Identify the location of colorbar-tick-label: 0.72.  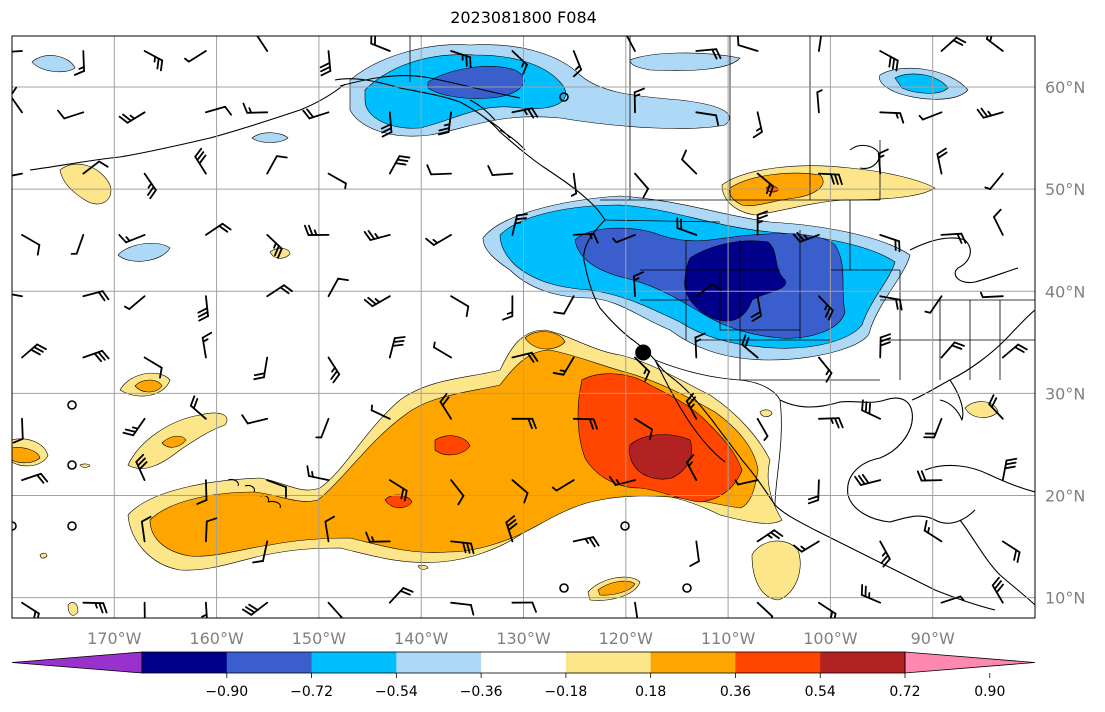
(904, 692).